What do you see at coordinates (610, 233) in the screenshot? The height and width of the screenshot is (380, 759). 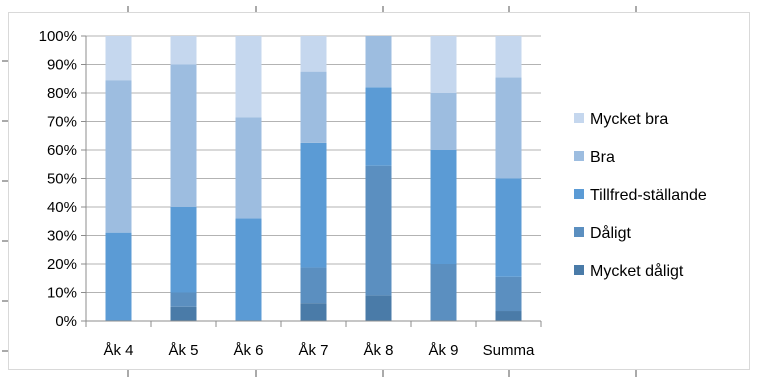 I see `legend-label: Dåligt` at bounding box center [610, 233].